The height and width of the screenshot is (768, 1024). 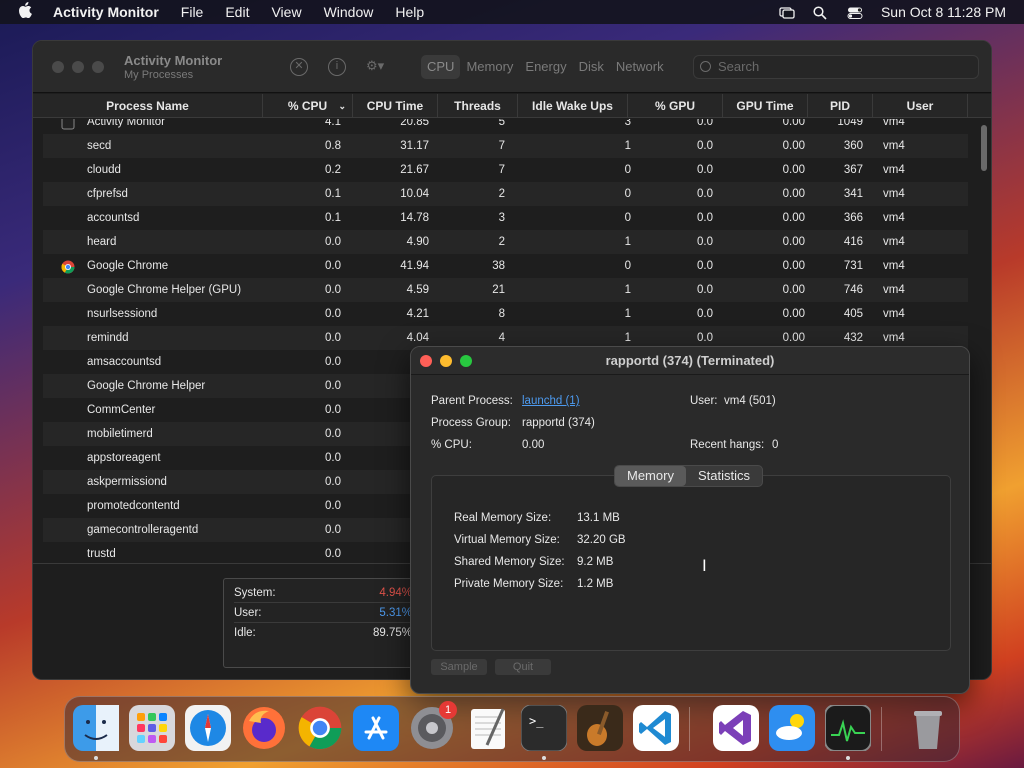 What do you see at coordinates (395, 613) in the screenshot?
I see `cpu-user-value: 5.31%` at bounding box center [395, 613].